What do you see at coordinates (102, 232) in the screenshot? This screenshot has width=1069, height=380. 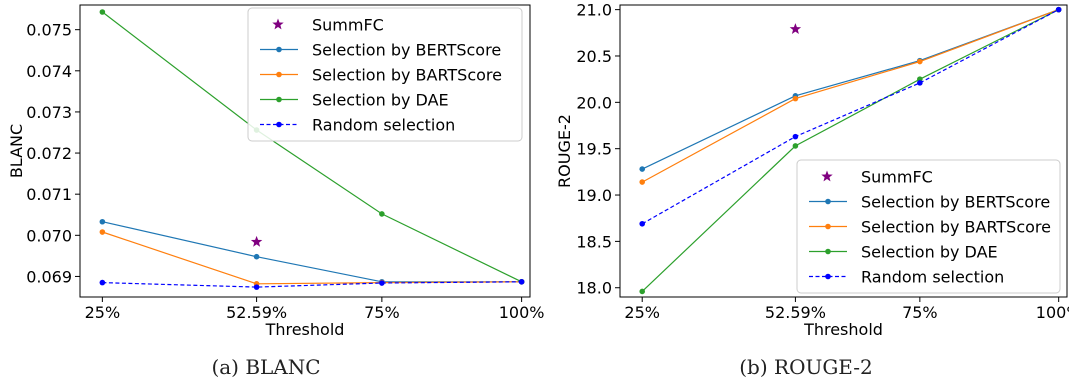 I see `panel1-point-selection-by-bartscore` at bounding box center [102, 232].